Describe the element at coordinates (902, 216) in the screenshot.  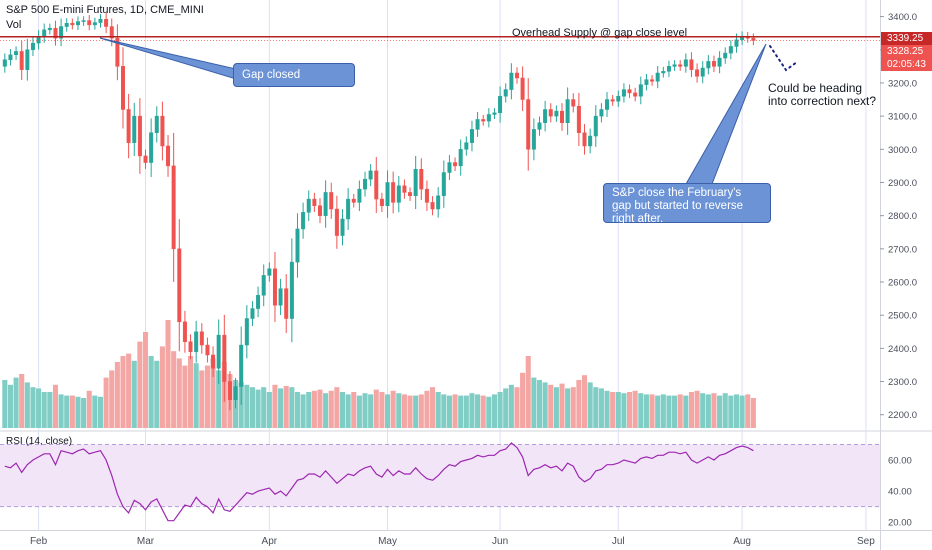
I see `price-tick-label: 2800.0` at that location.